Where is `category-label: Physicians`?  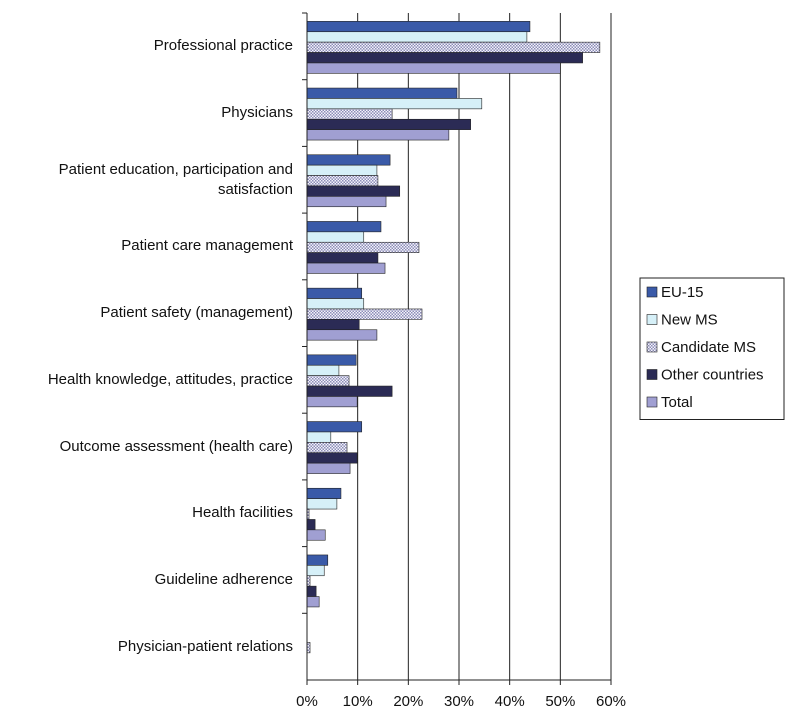
category-label: Physicians is located at coordinates (257, 113).